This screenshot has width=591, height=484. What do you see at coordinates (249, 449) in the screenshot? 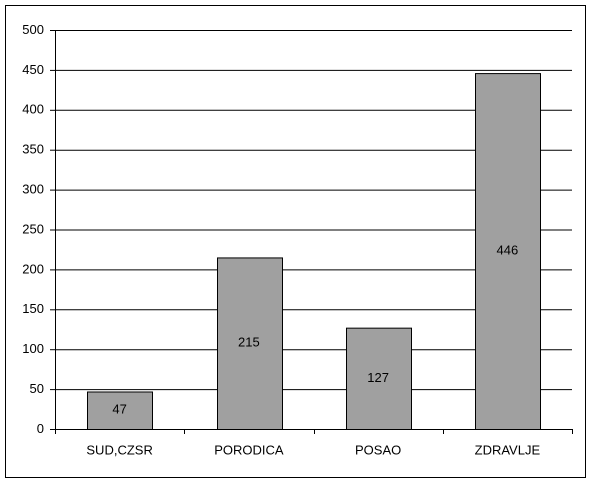
I see `x-tick-label: PORODICA` at bounding box center [249, 449].